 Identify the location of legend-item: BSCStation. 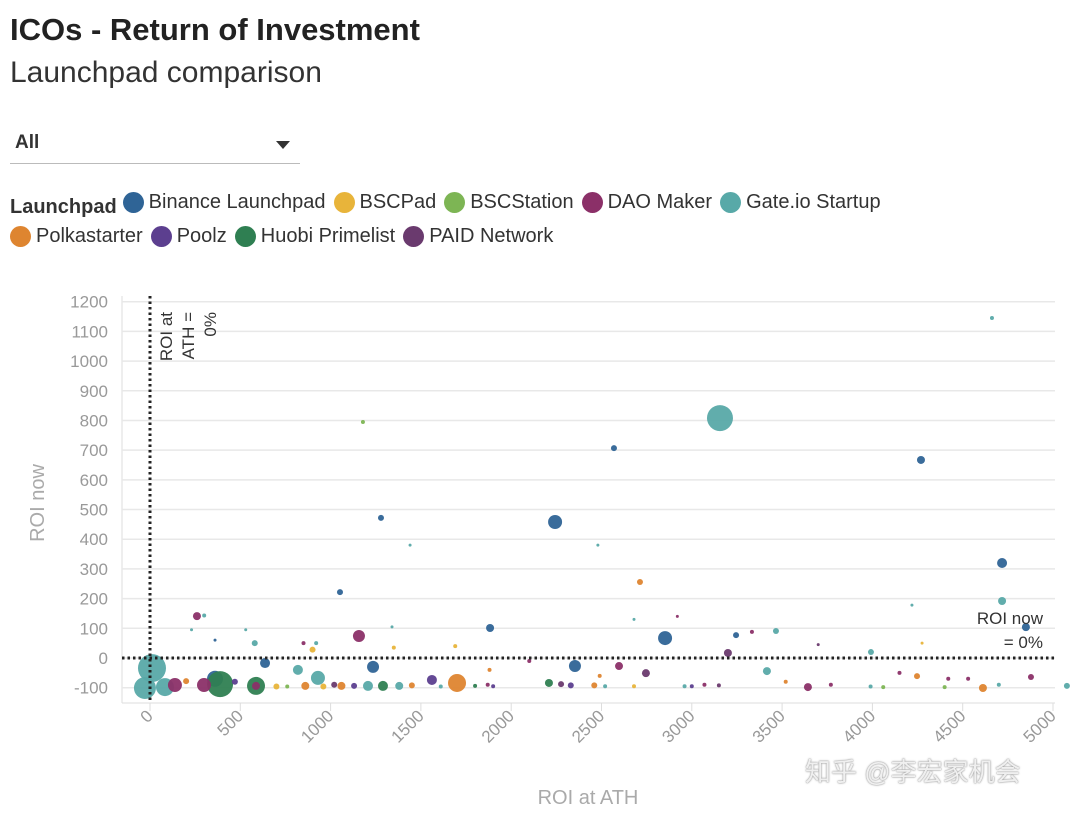
(509, 202).